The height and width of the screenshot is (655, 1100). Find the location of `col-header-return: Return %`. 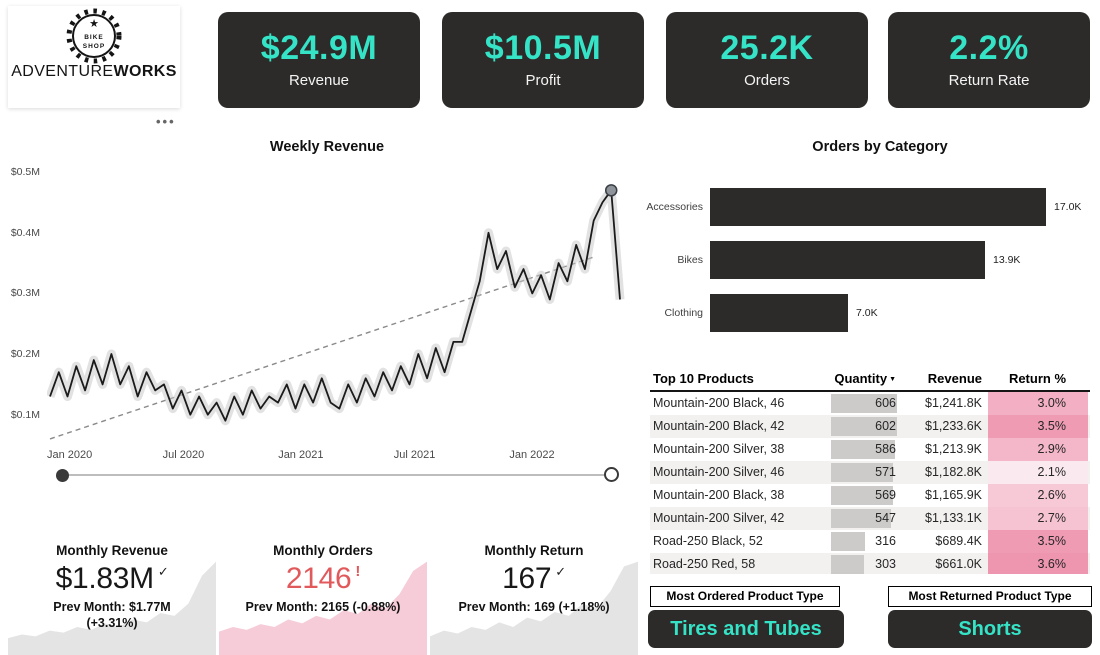

col-header-return: Return % is located at coordinates (1037, 378).